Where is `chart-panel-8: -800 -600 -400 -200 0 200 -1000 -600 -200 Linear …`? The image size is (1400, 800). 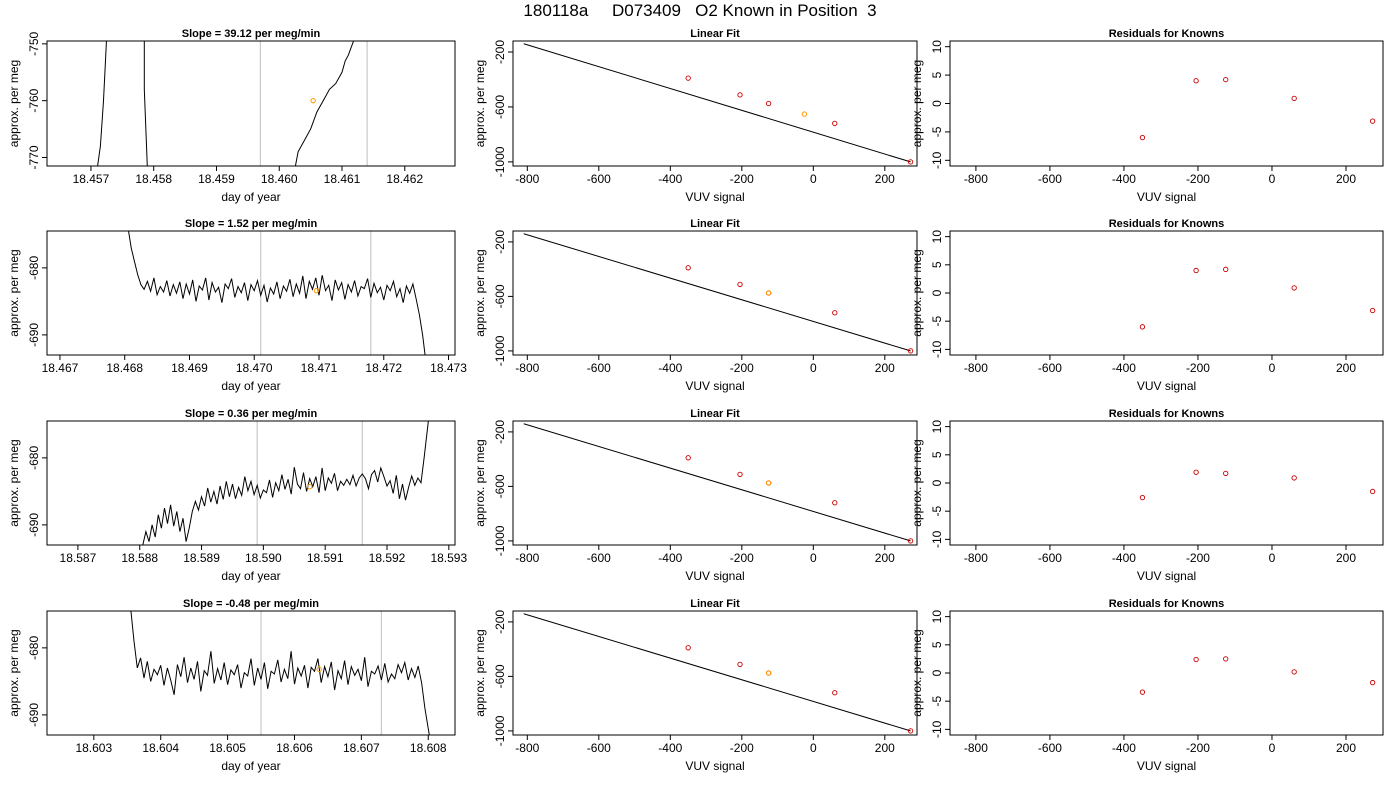 chart-panel-8: -800 -600 -400 -200 0 200 -1000 -600 -200 Linear … is located at coordinates (695, 495).